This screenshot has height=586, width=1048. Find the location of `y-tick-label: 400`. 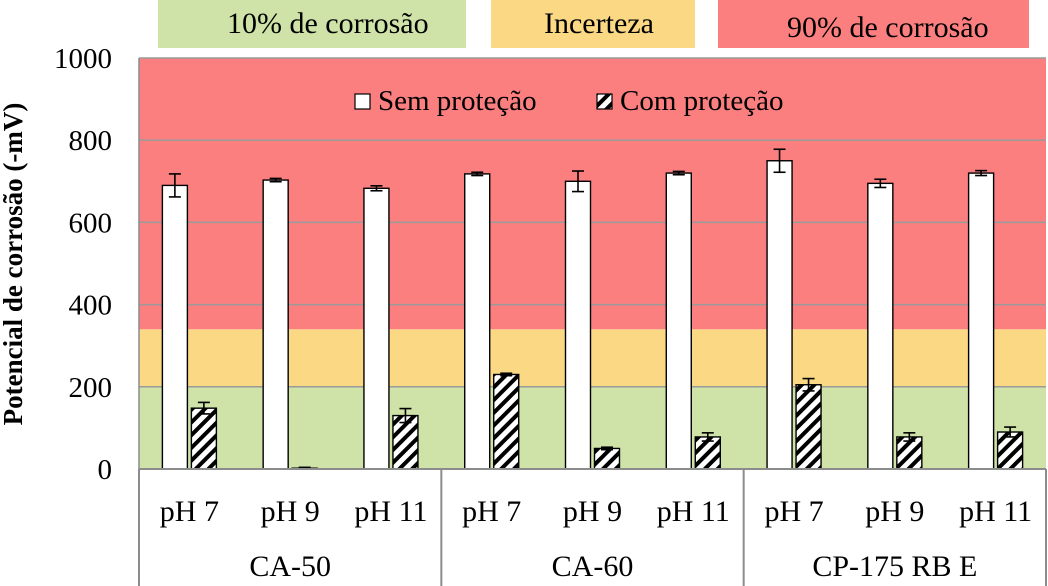

y-tick-label: 400 is located at coordinates (91, 306).